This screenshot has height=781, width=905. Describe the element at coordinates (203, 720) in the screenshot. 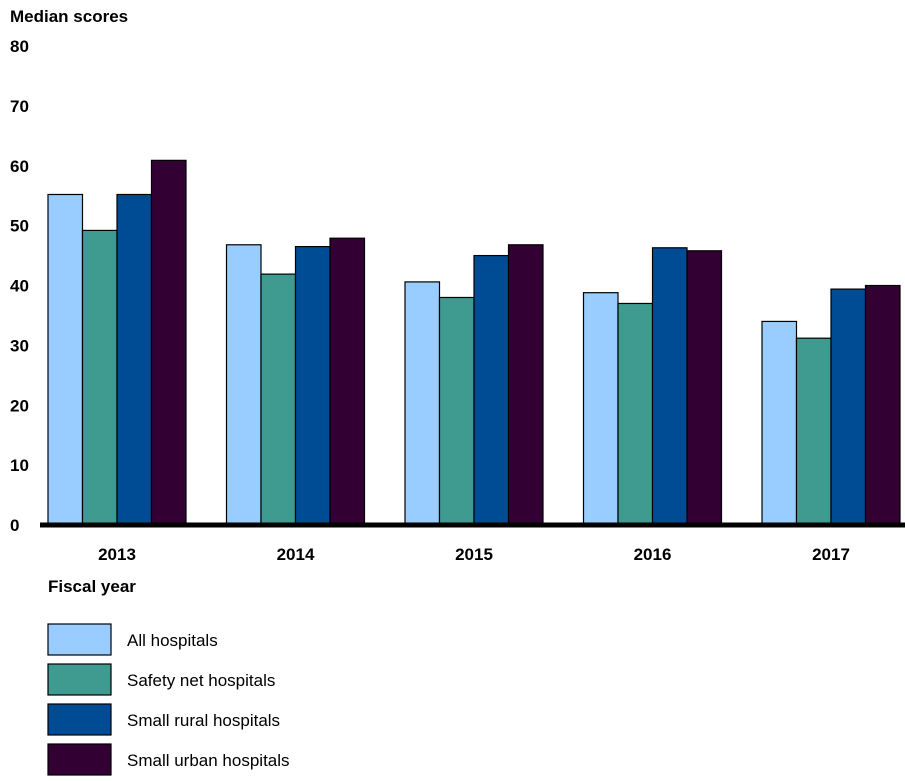

I see `legend-label: Small rural hospitals` at that location.